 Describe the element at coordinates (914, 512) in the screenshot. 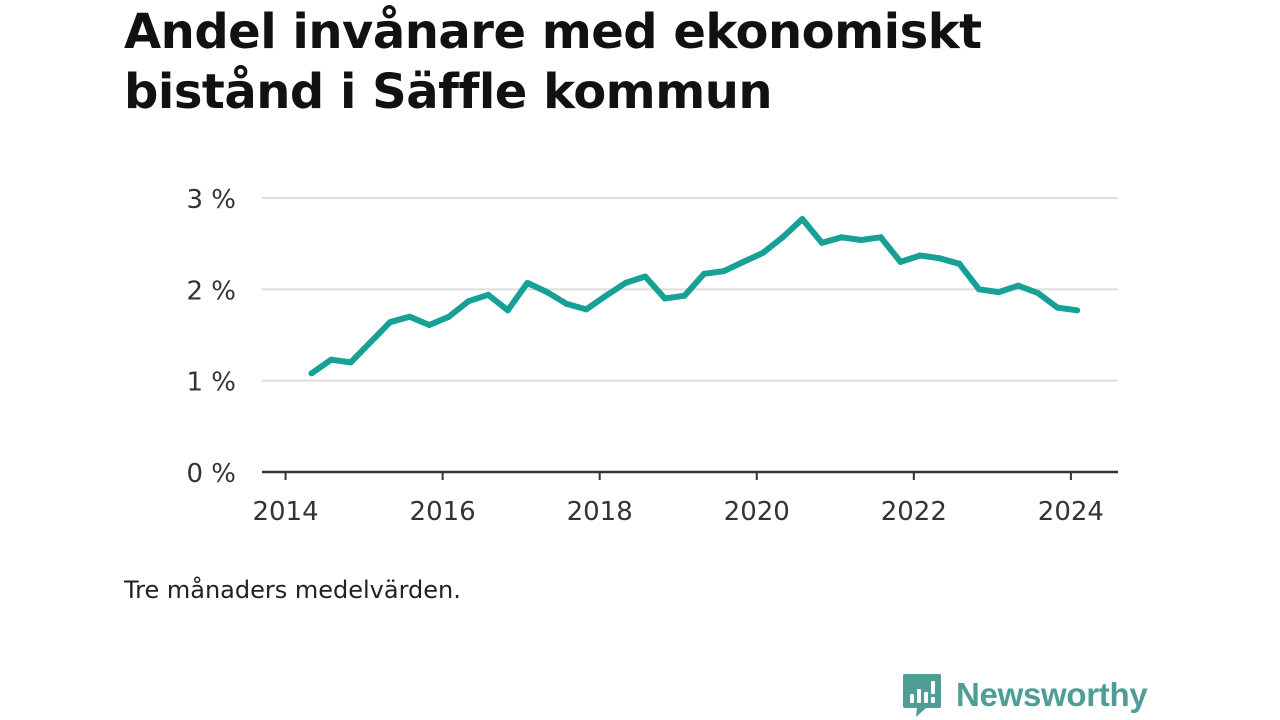

I see `x-tick-label: 2022` at that location.